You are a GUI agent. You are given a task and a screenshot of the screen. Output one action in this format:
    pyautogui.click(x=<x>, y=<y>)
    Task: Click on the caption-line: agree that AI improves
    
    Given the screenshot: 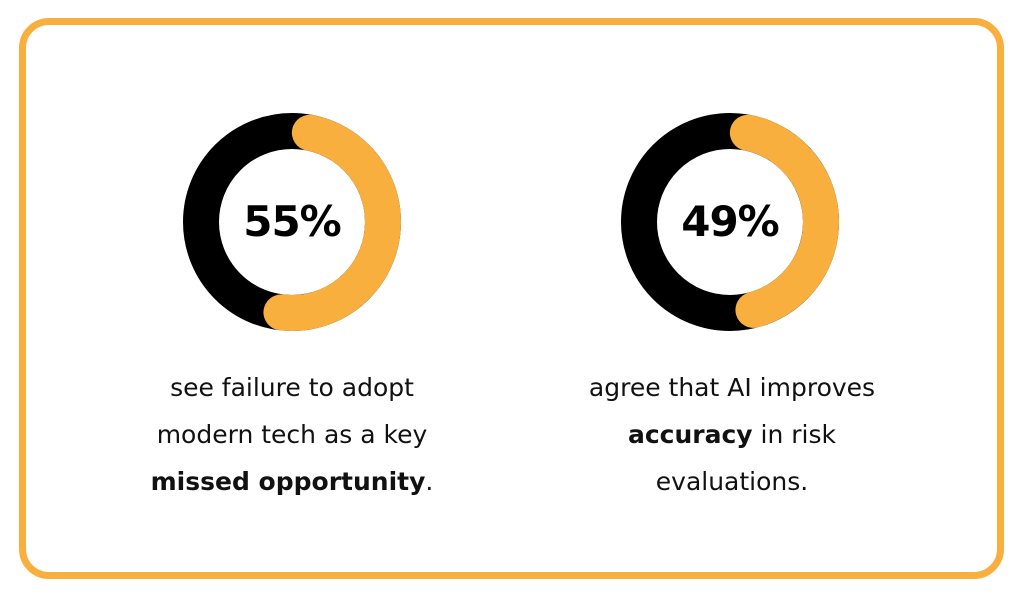 What is the action you would take?
    pyautogui.click(x=732, y=387)
    